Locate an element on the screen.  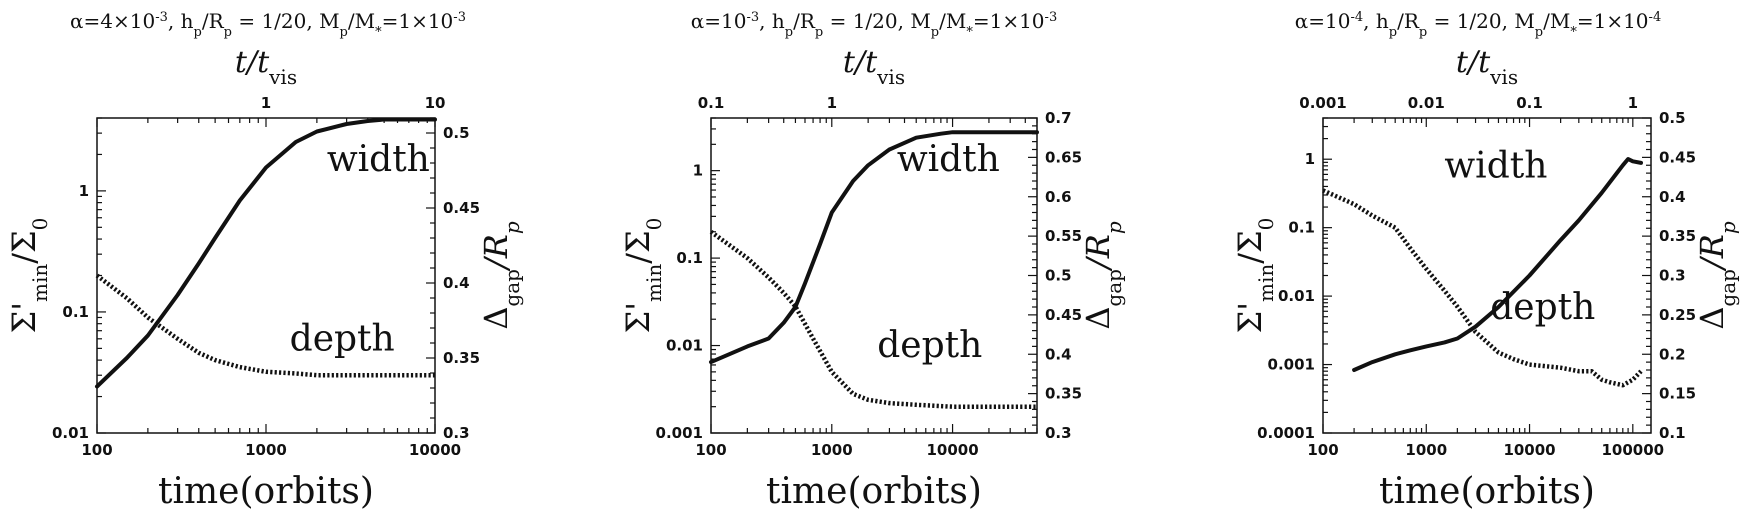
chart-title: α=10-4, hp/Rp = 1/20, Mp/M*=1×10-4 is located at coordinates (1478, 24).